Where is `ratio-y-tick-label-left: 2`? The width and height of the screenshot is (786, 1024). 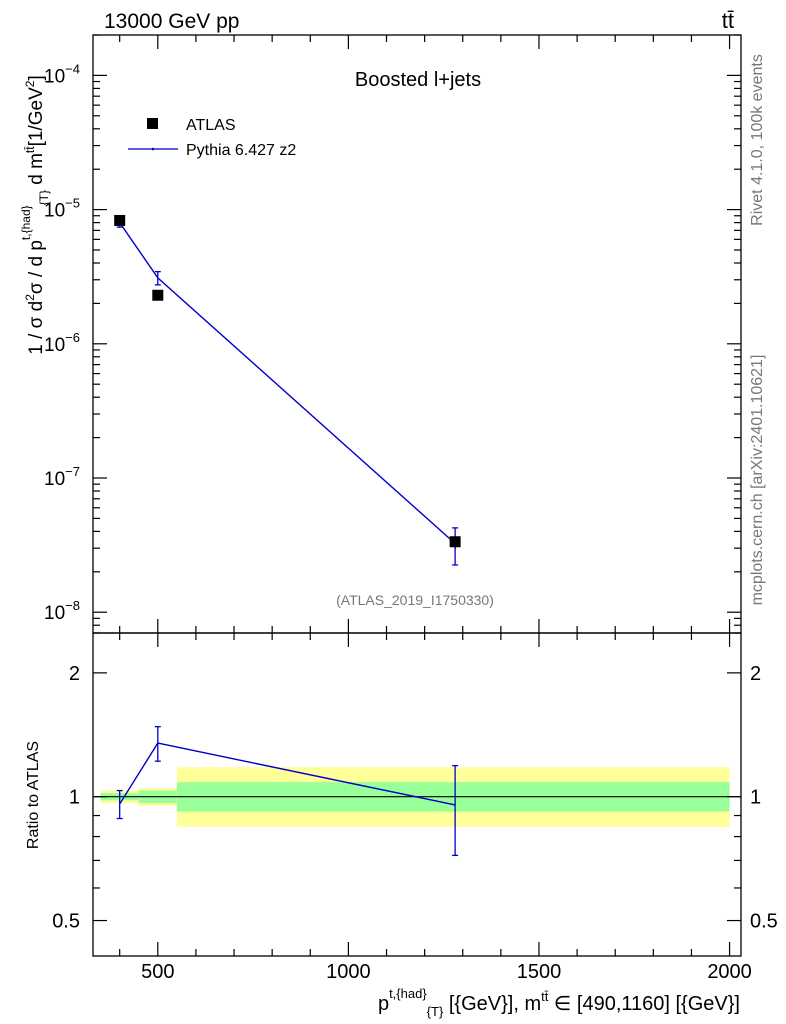
ratio-y-tick-label-left: 2 is located at coordinates (74, 674).